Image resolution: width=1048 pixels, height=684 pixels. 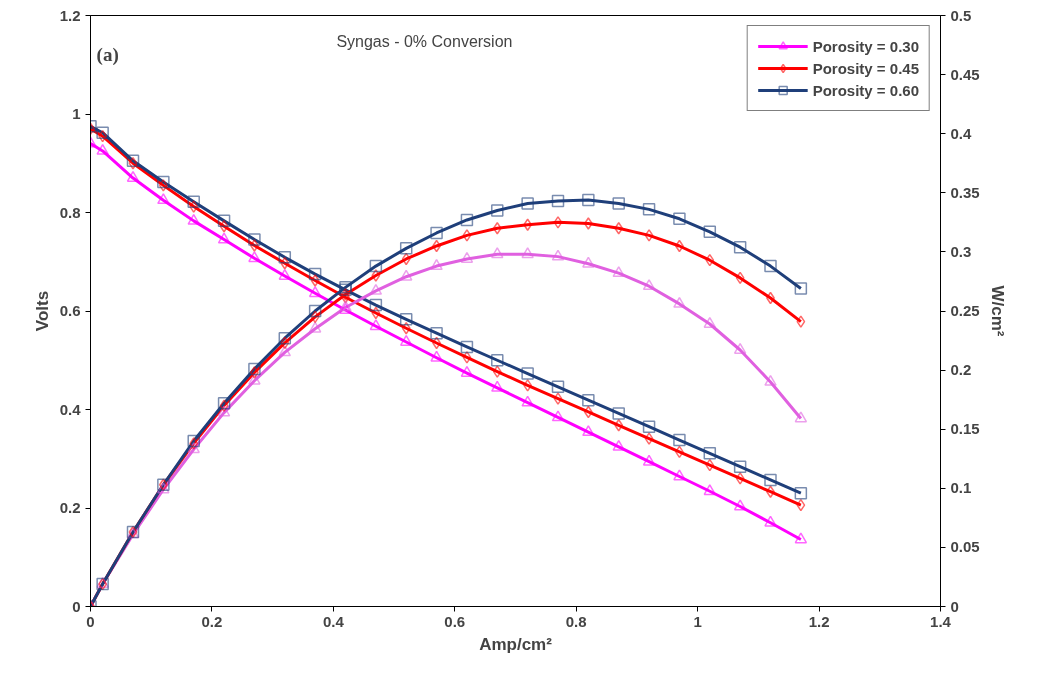 What do you see at coordinates (954, 606) in the screenshot?
I see `y2-tick-label: 0` at bounding box center [954, 606].